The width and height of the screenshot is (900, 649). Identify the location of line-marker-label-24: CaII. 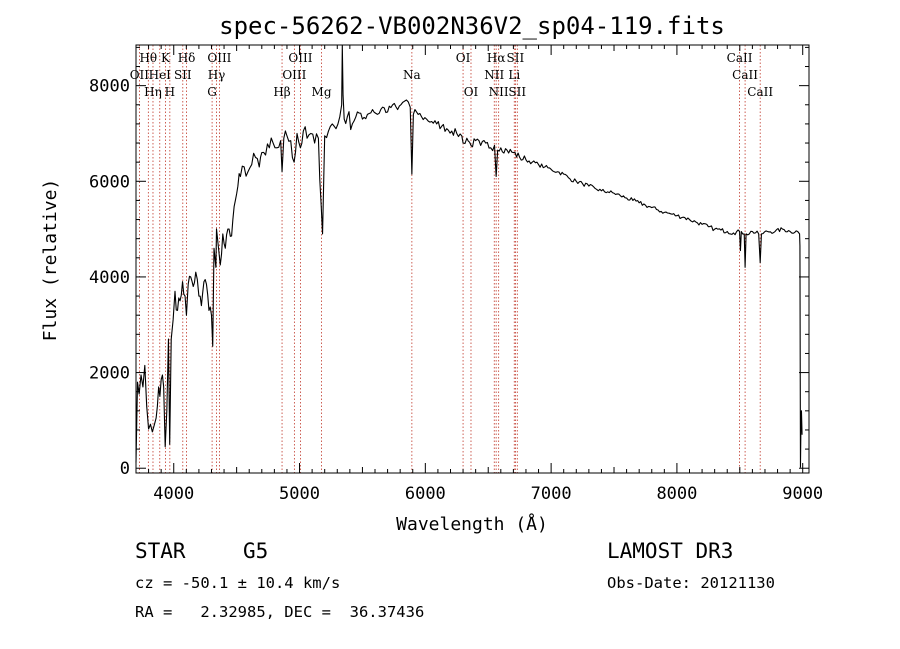
(740, 58).